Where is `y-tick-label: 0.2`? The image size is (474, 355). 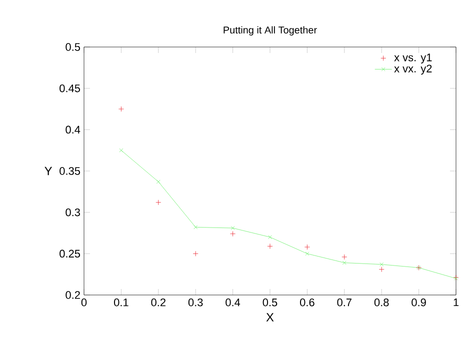
y-tick-label: 0.2 is located at coordinates (73, 295).